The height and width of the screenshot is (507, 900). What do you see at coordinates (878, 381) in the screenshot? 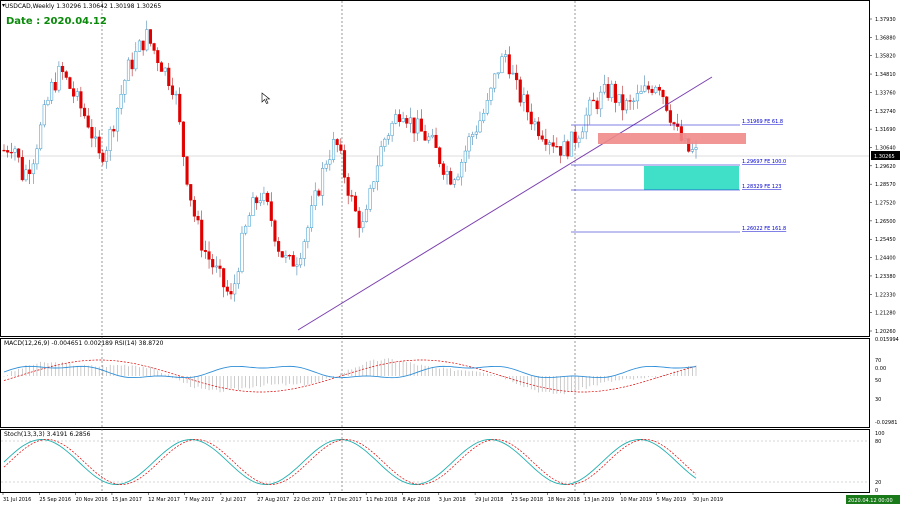
I see `macd-tick-label: 50` at bounding box center [878, 381].